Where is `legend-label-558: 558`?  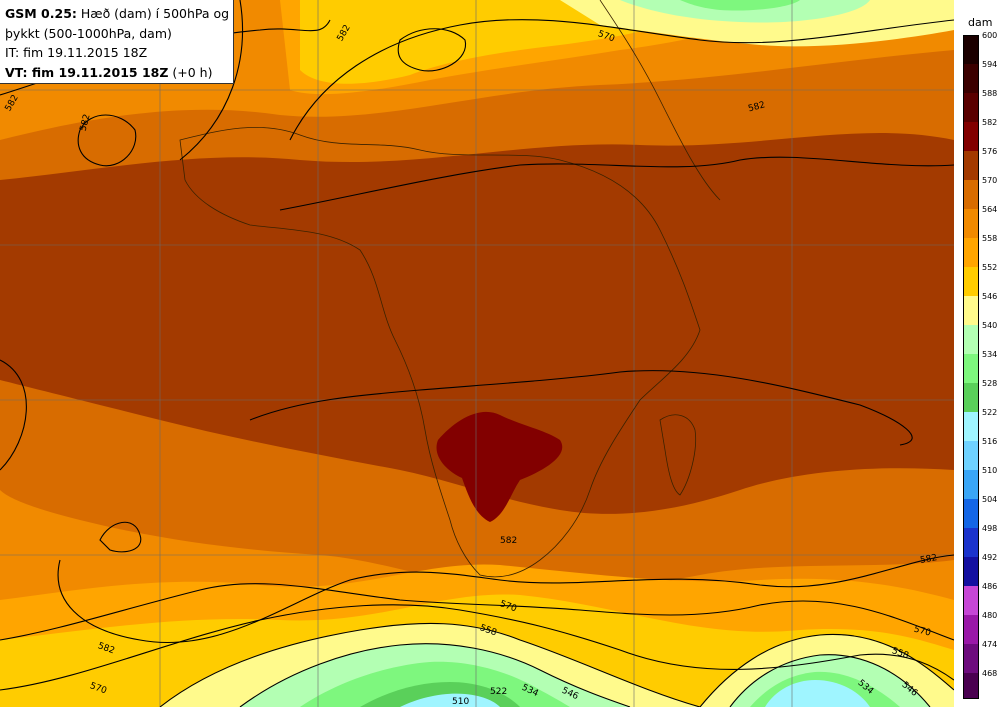
legend-label-558: 558 is located at coordinates (990, 238).